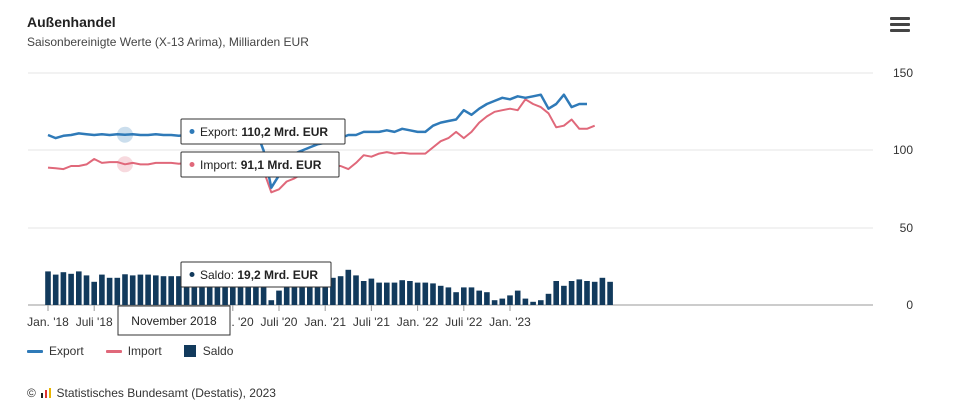 Image resolution: width=967 pixels, height=420 pixels. I want to click on x-tick-label: Juli '20, so click(279, 322).